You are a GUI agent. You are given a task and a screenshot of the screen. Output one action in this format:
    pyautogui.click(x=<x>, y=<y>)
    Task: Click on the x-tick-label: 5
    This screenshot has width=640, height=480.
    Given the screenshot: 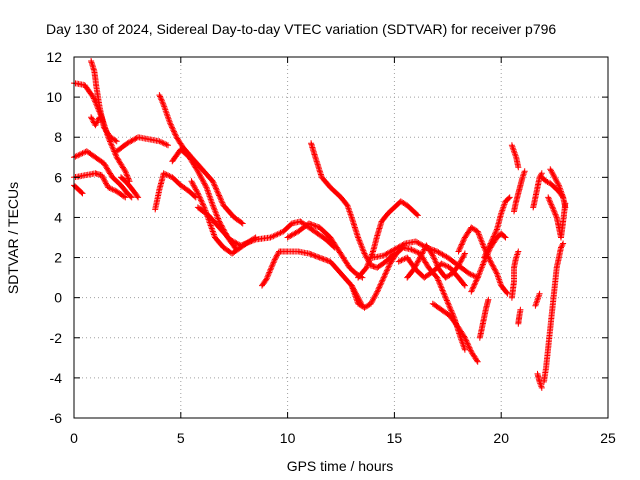 What is the action you would take?
    pyautogui.click(x=181, y=438)
    